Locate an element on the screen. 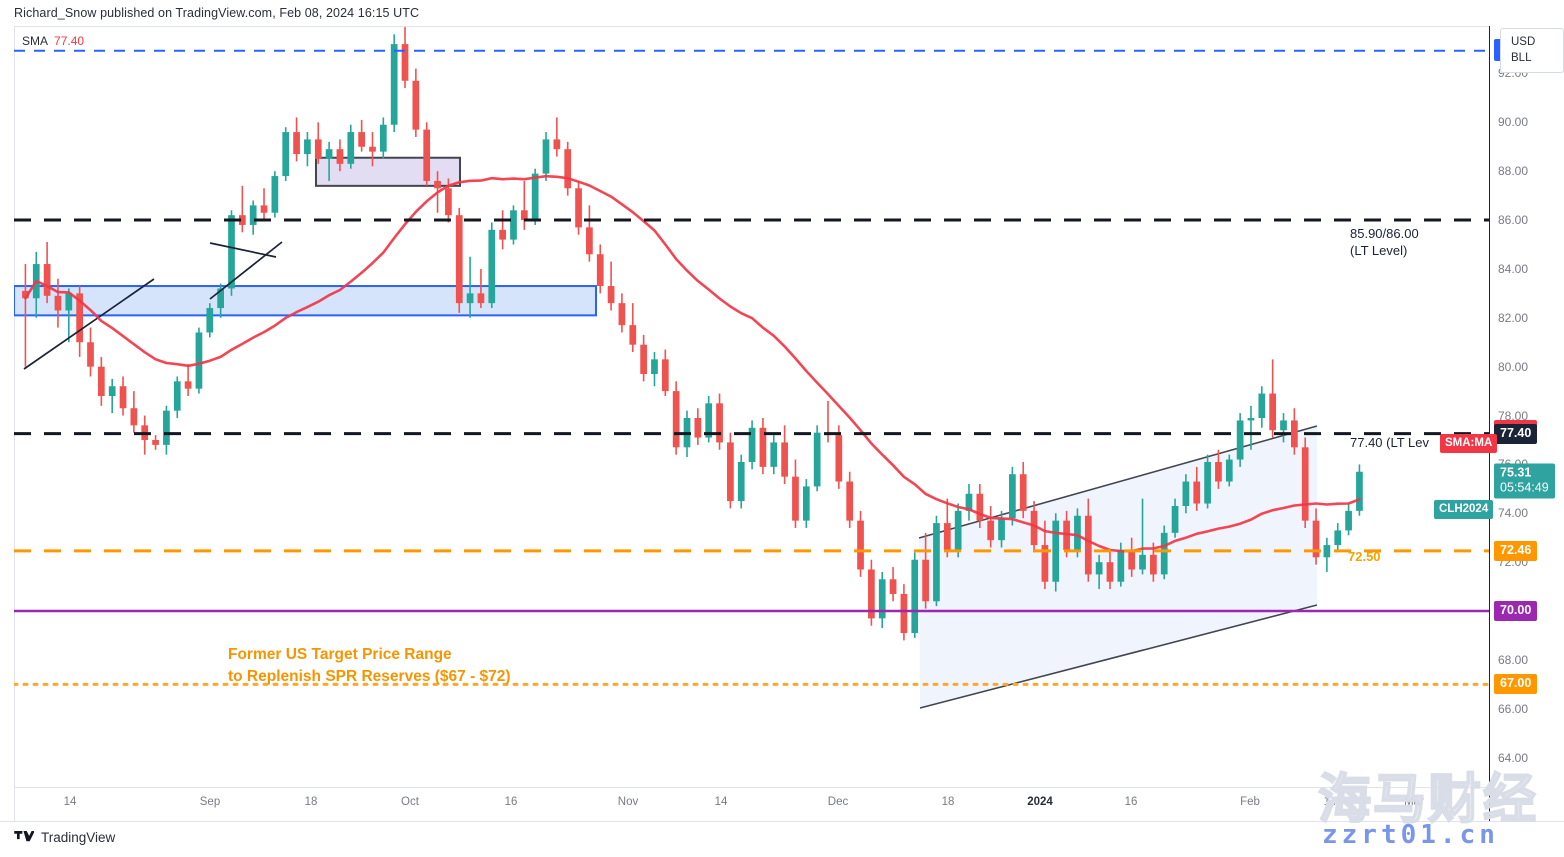  price-tick: 88.00 is located at coordinates (1513, 171).